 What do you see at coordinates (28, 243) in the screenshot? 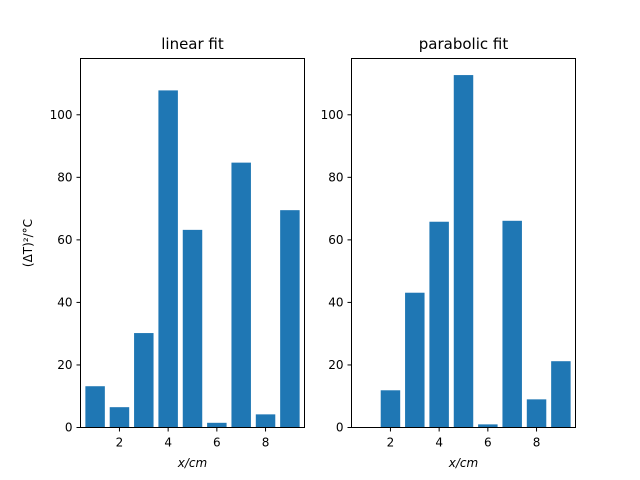
I see `y-axis-label: (ΔT)²/°C` at bounding box center [28, 243].